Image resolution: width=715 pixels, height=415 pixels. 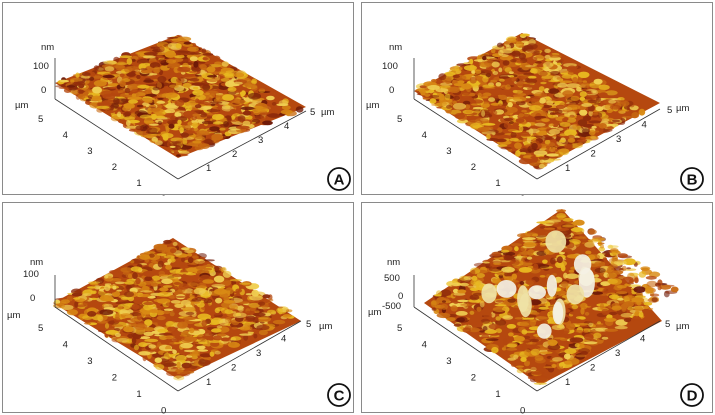 What do you see at coordinates (327, 112) in the screenshot?
I see `xy-unit-label-right: µm` at bounding box center [327, 112].